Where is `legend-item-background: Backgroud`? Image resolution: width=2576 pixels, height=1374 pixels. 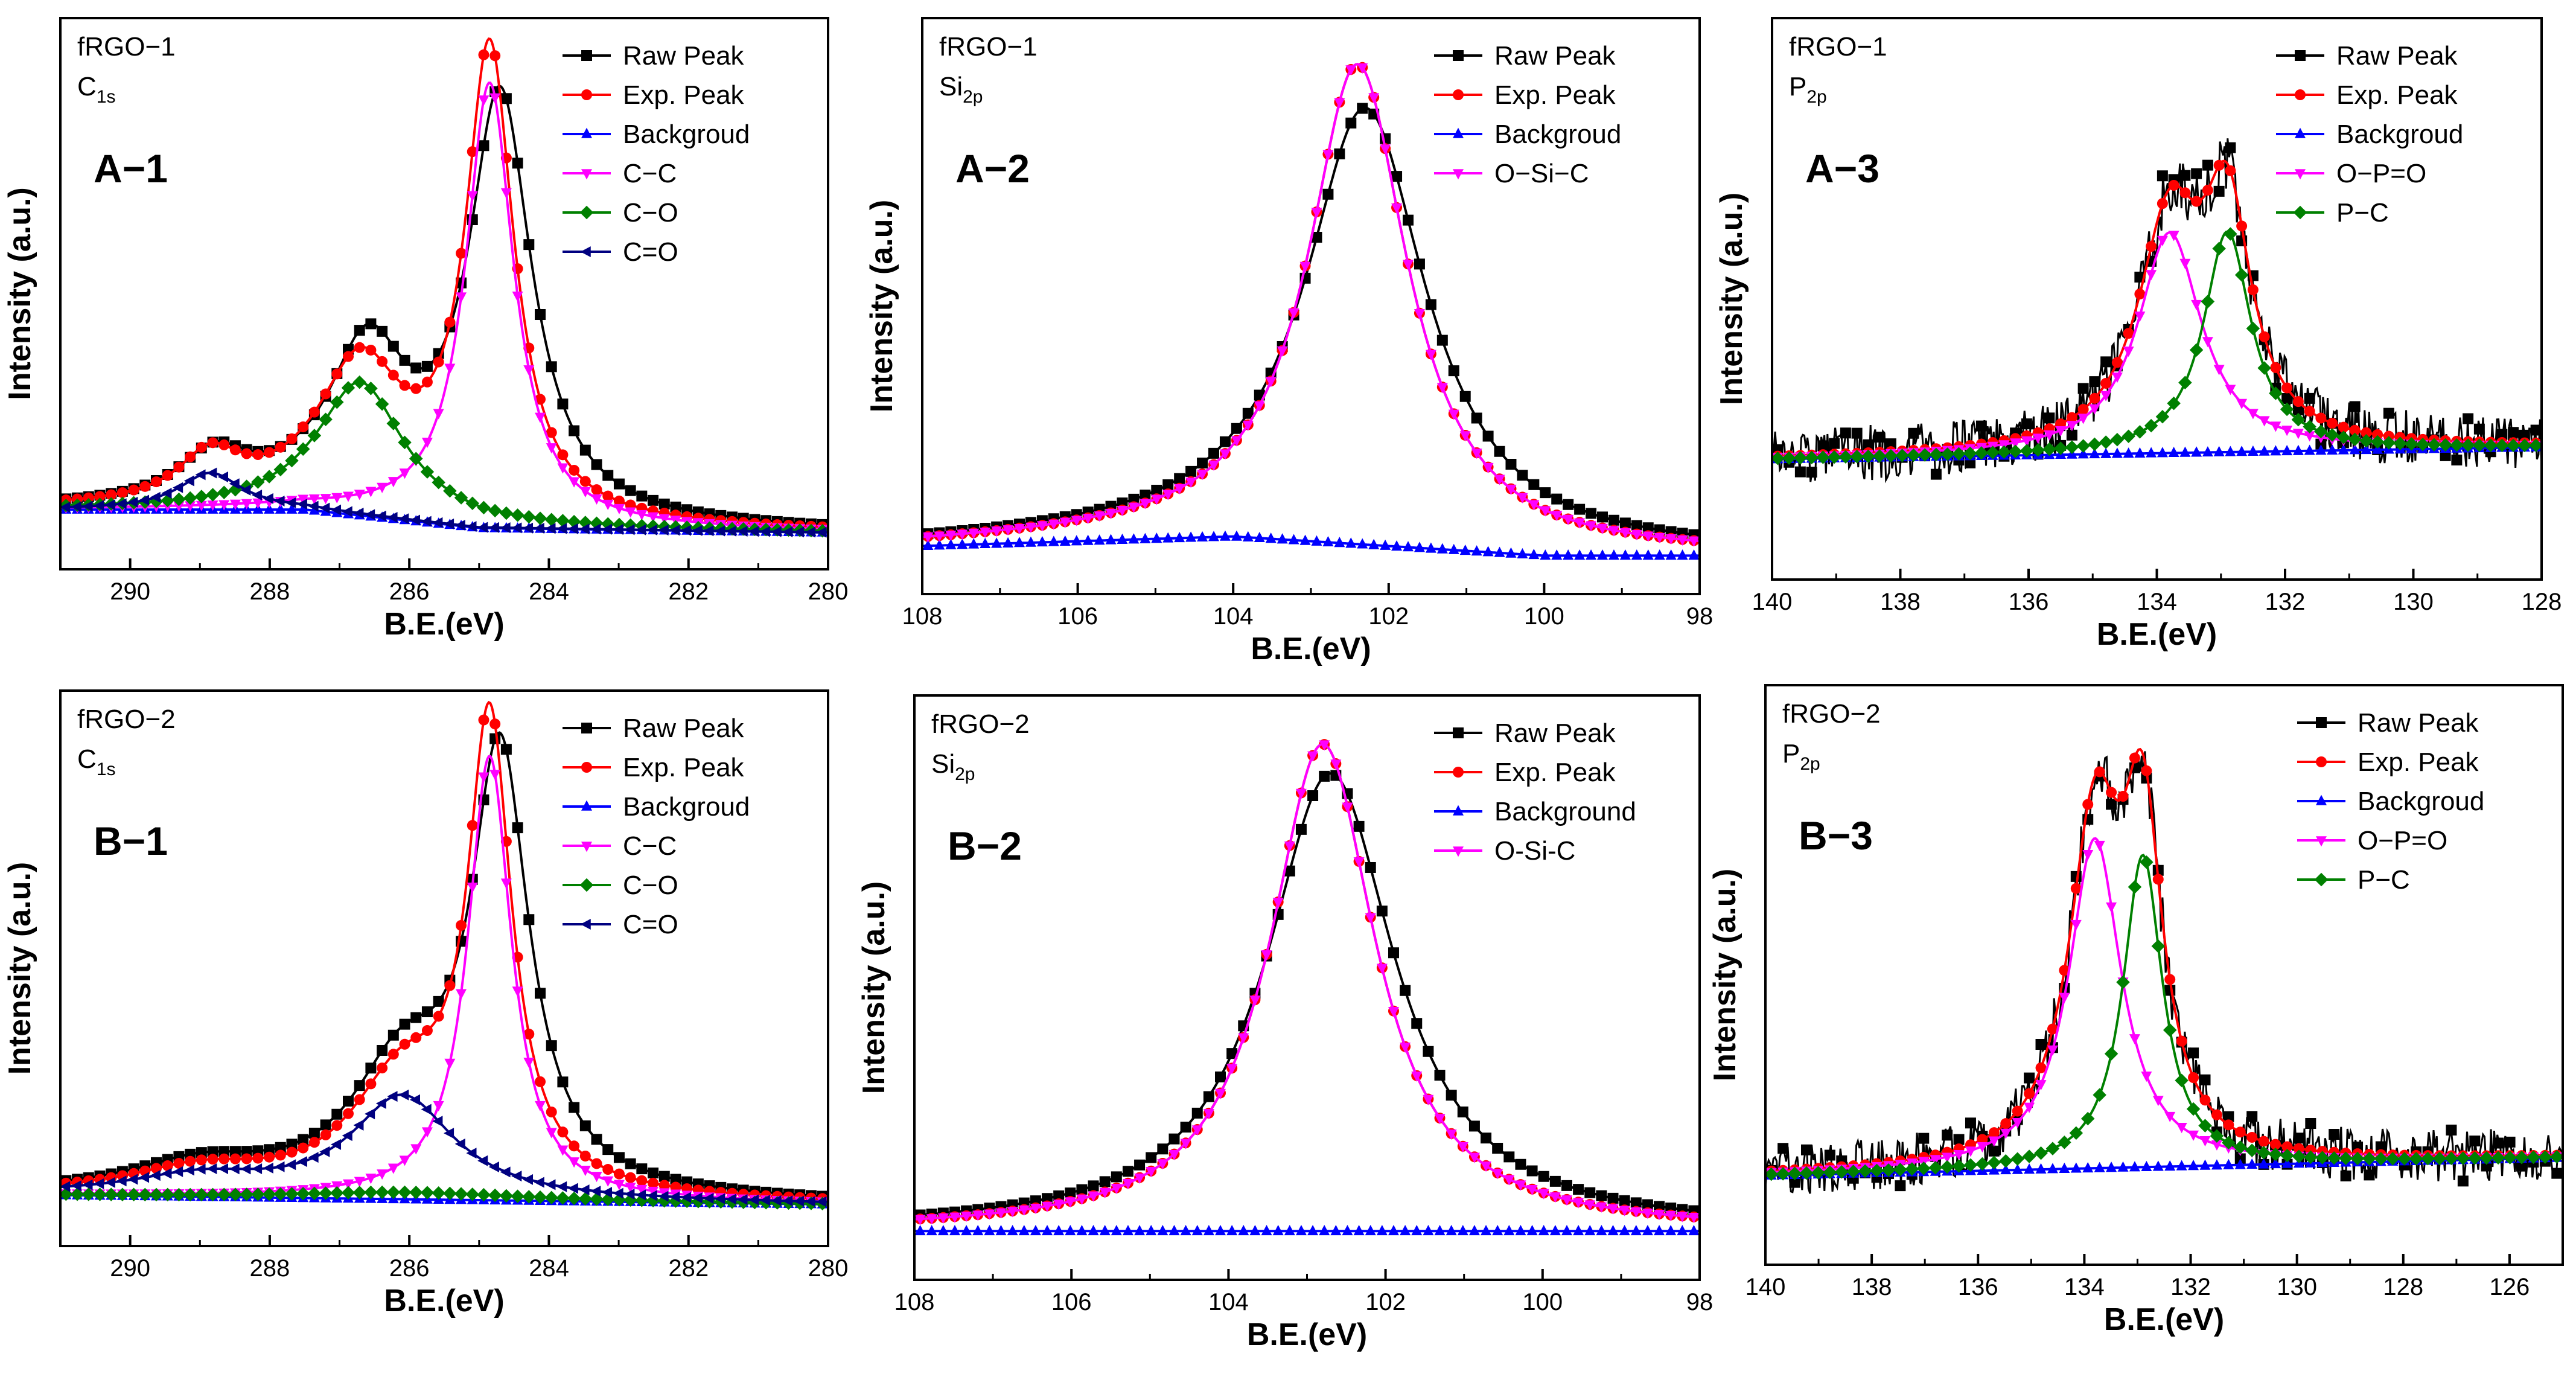
legend-item-background: Backgroud is located at coordinates (686, 134).